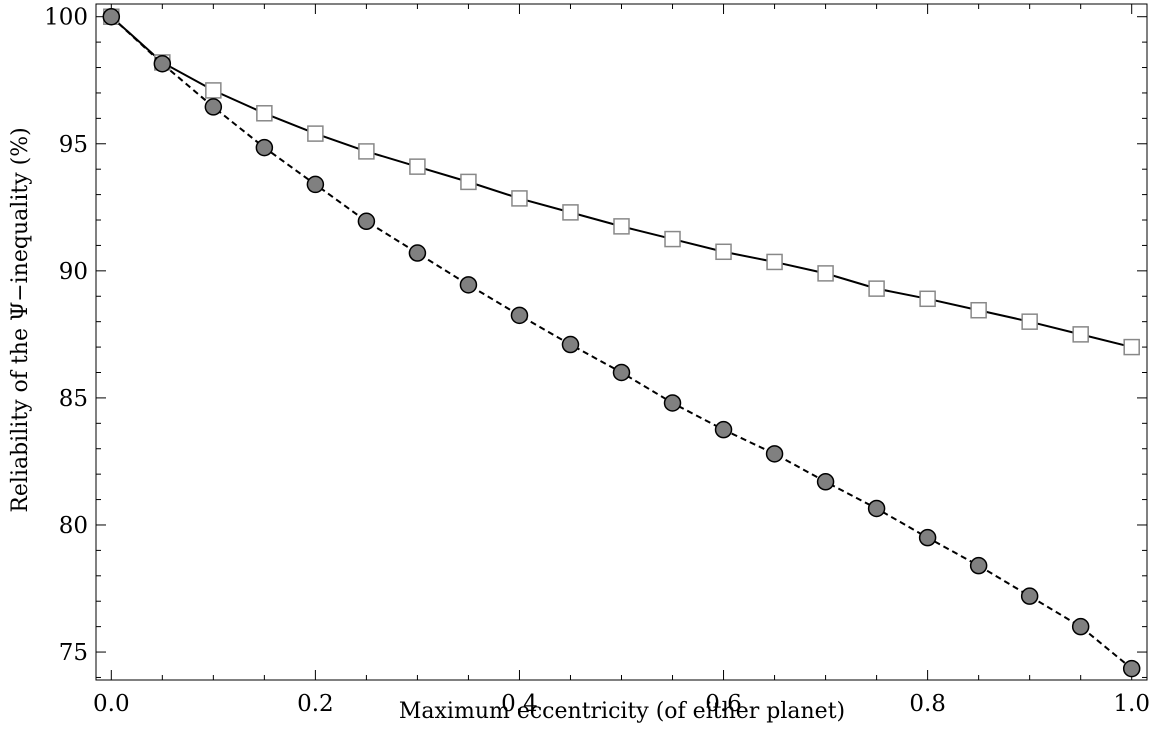 This screenshot has height=729, width=1150. Describe the element at coordinates (622, 711) in the screenshot. I see `x-axis-label: Maximum eccentricity (of either planet)` at that location.